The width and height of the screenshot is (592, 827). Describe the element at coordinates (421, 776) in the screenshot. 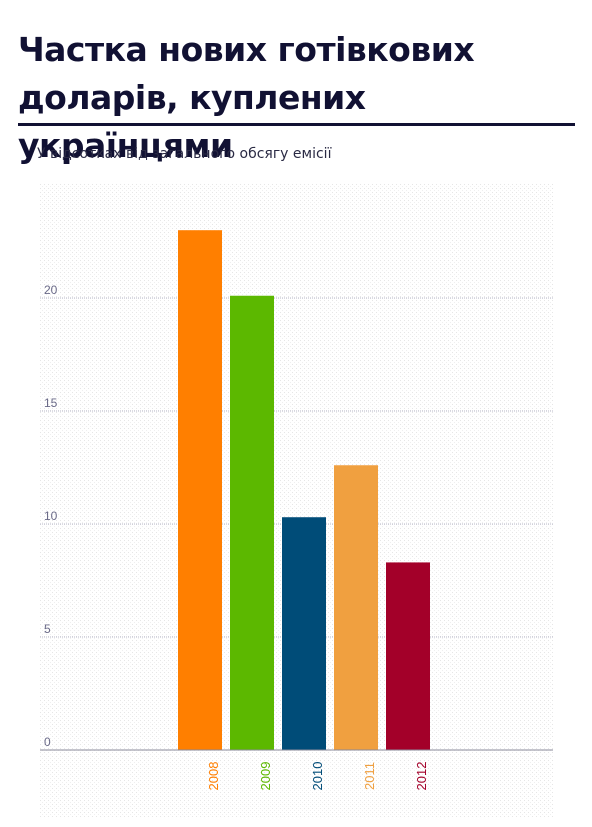

I see `x-tick-label: 2012` at that location.